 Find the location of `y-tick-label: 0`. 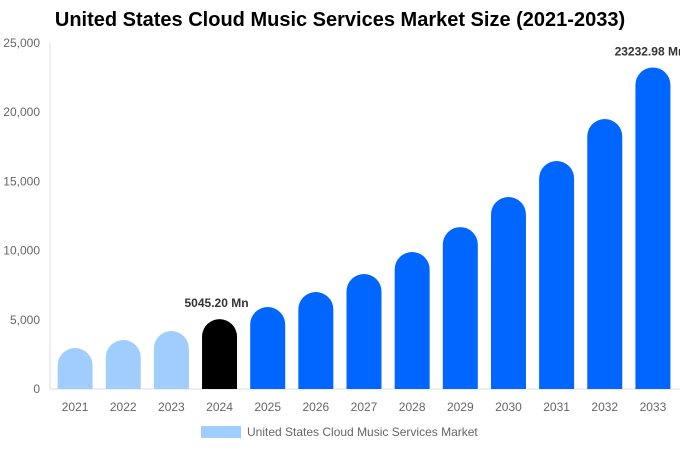

y-tick-label: 0 is located at coordinates (36, 389).